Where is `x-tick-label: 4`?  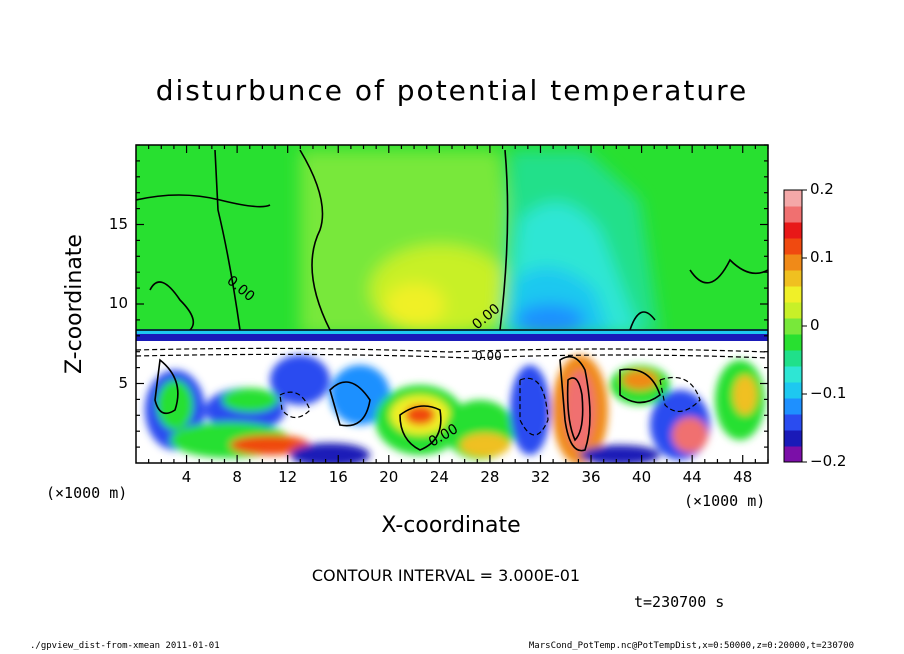
x-tick-label: 4 is located at coordinates (186, 477).